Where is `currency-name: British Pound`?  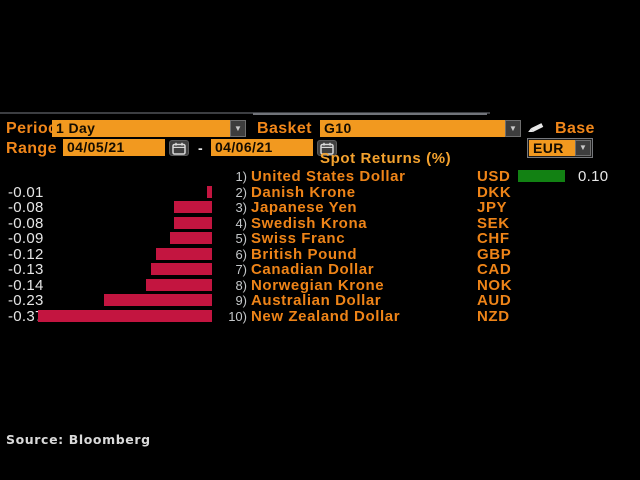
currency-name: British Pound is located at coordinates (304, 254).